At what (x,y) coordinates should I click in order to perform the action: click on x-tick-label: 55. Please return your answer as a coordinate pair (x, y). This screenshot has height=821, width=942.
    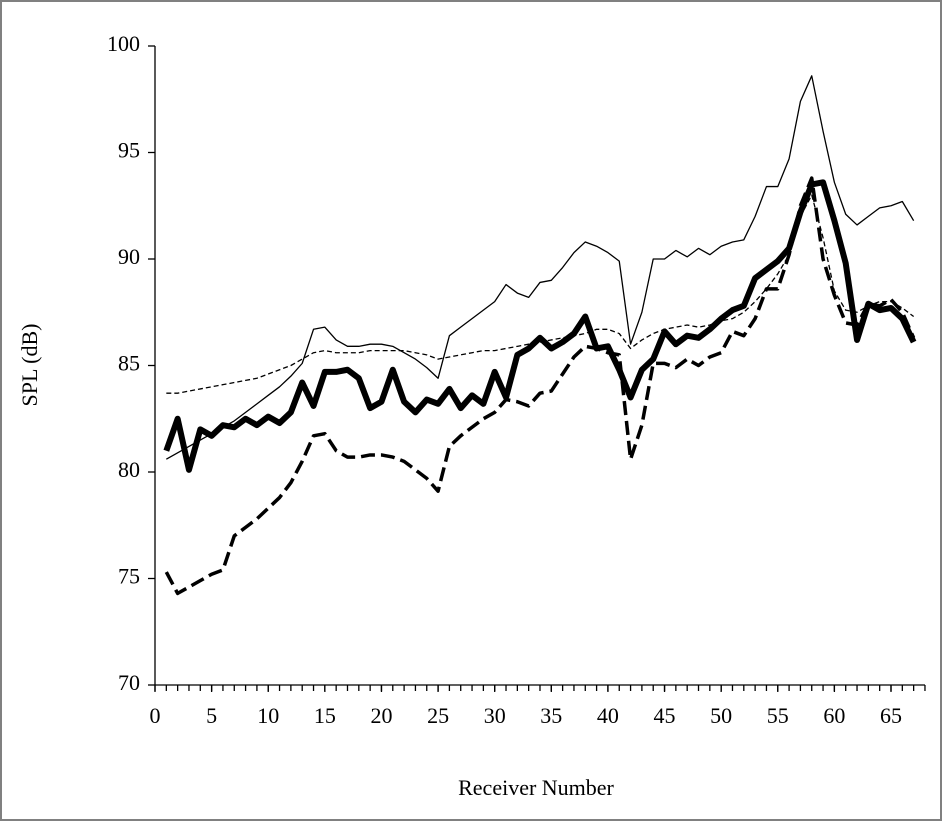
    Looking at the image, I should click on (778, 715).